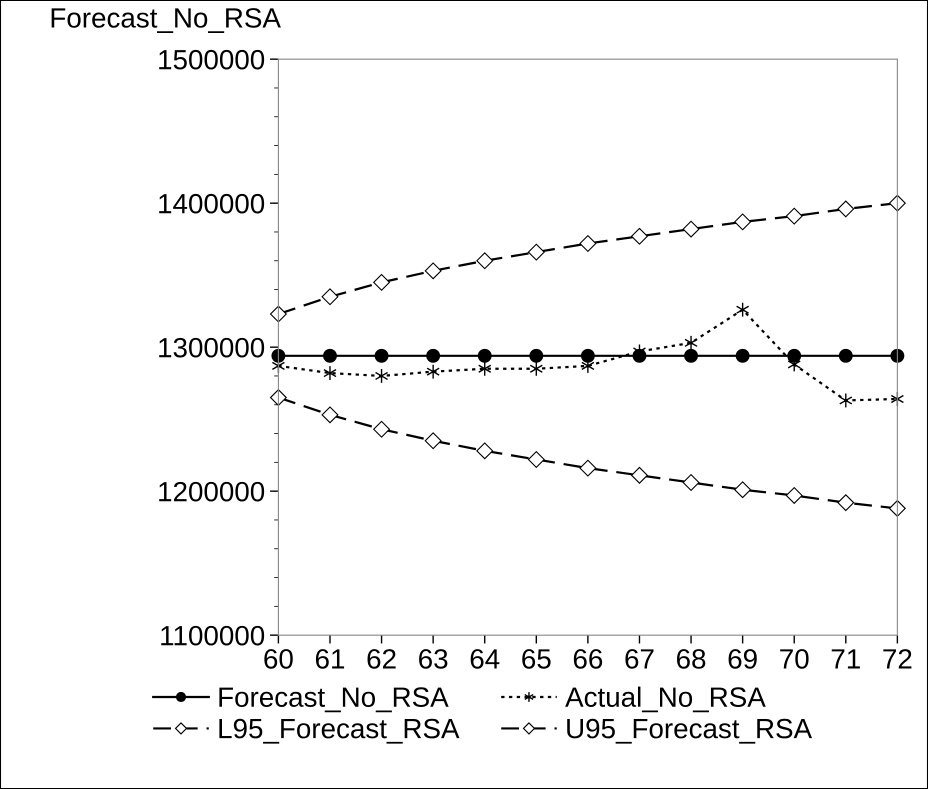 Image resolution: width=928 pixels, height=789 pixels. What do you see at coordinates (794, 659) in the screenshot?
I see `x-tick-label: 70` at bounding box center [794, 659].